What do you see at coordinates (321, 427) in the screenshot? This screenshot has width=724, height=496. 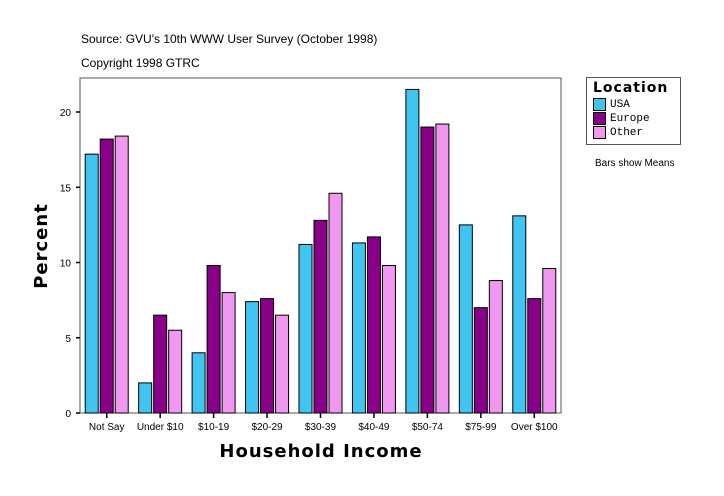 I see `x-tick-label: $30-39` at bounding box center [321, 427].